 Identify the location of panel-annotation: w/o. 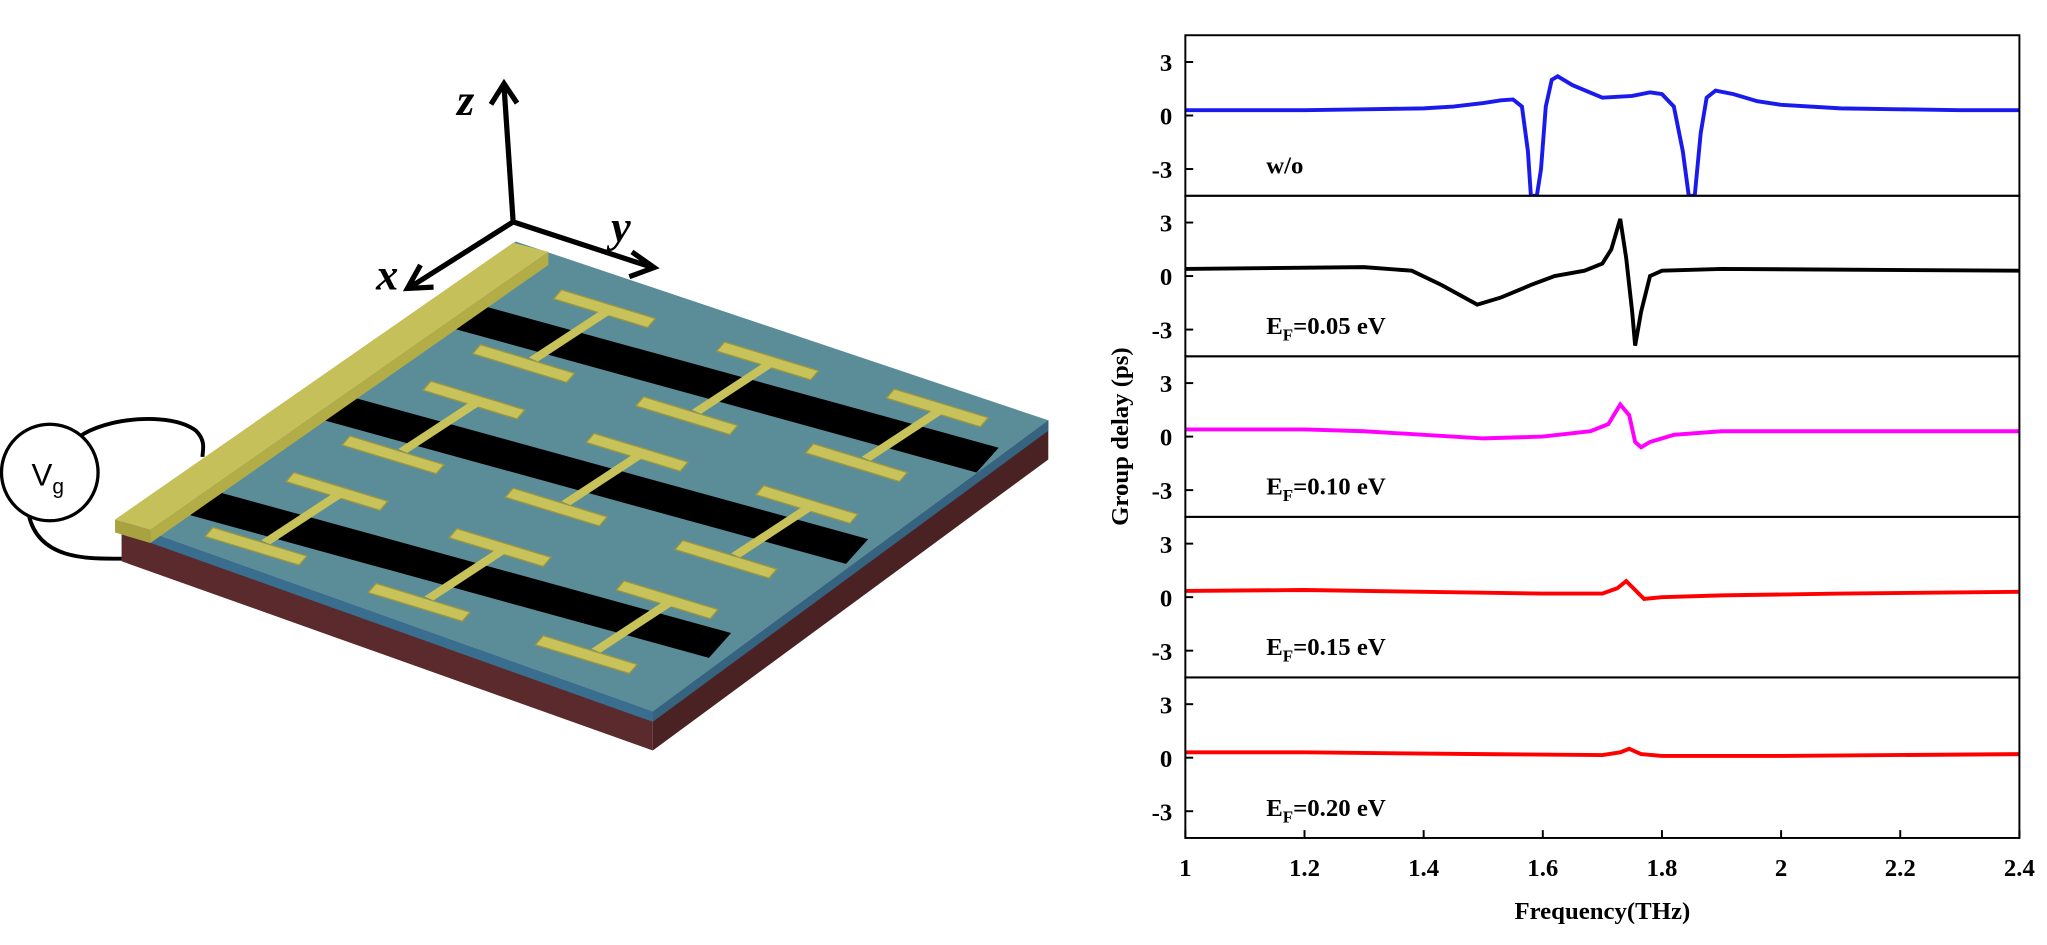
(1284, 166).